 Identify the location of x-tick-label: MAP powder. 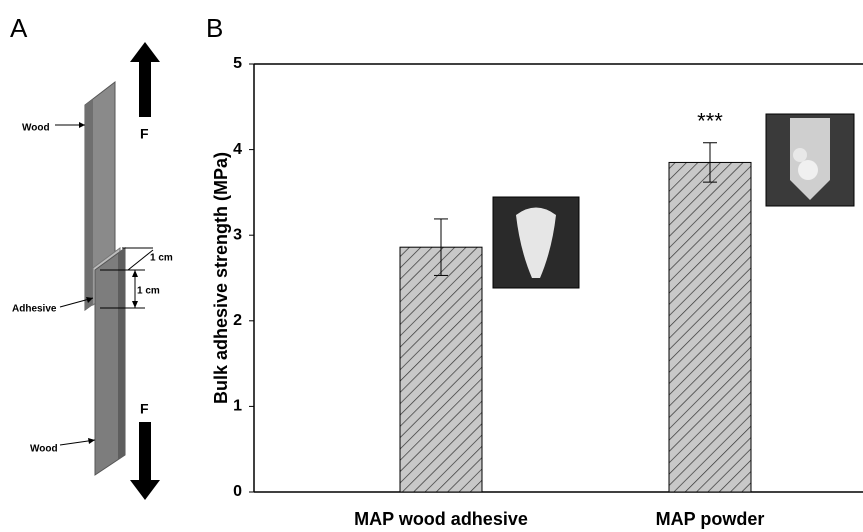
(710, 519).